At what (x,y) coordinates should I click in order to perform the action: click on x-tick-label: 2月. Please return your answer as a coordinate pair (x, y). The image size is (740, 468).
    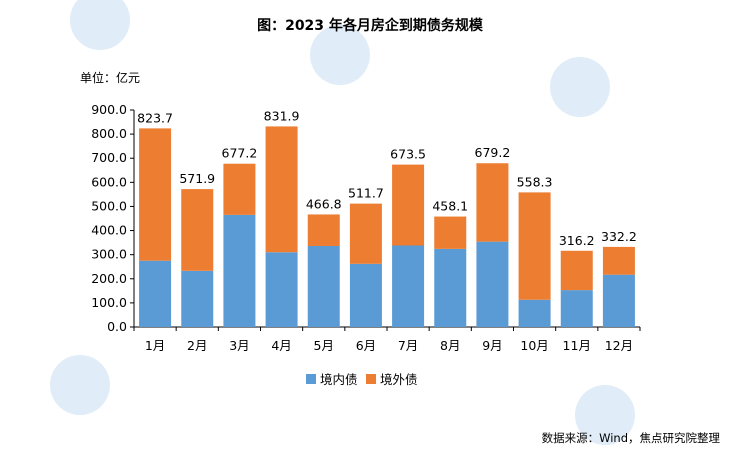
    Looking at the image, I should click on (197, 345).